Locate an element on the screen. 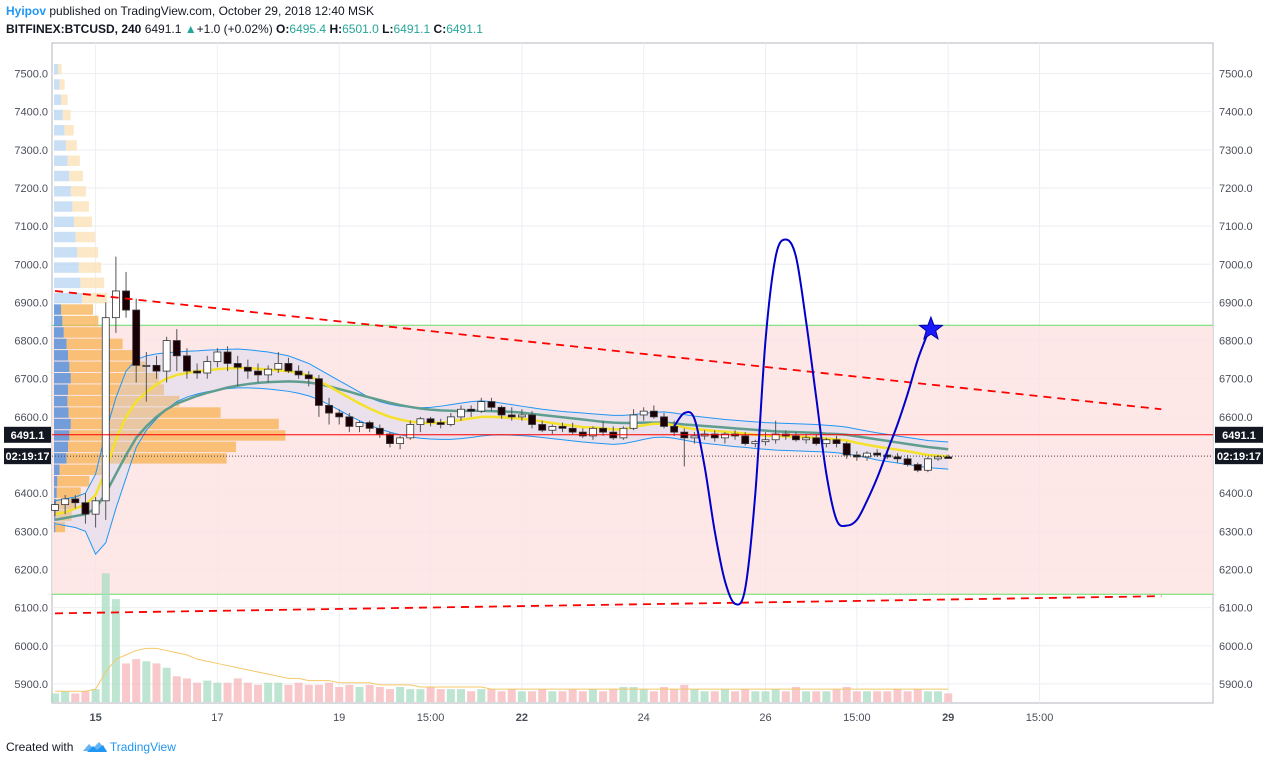 Image resolution: width=1267 pixels, height=765 pixels. countdown-badge-right-text: 02:19:17 is located at coordinates (1239, 457).